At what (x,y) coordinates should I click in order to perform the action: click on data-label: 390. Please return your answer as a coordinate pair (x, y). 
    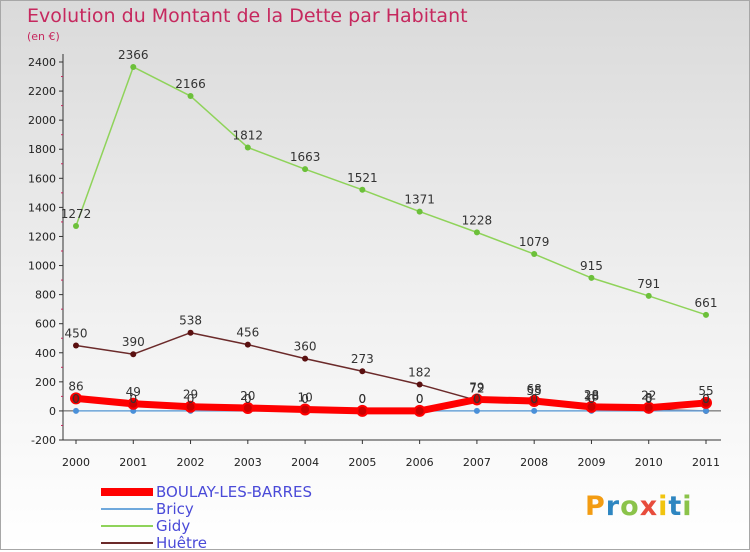
    Looking at the image, I should click on (133, 342).